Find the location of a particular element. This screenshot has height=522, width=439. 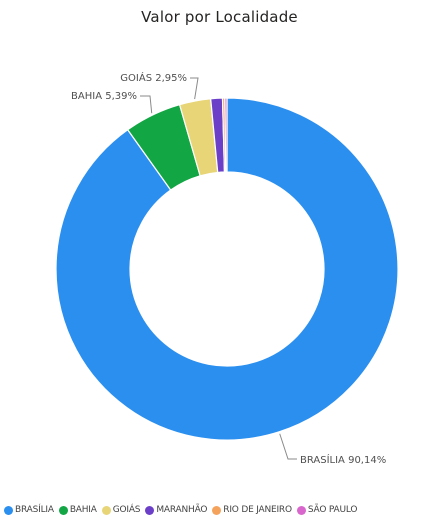

legend-item-sao-paulo: SÃO PAULO is located at coordinates (327, 510).